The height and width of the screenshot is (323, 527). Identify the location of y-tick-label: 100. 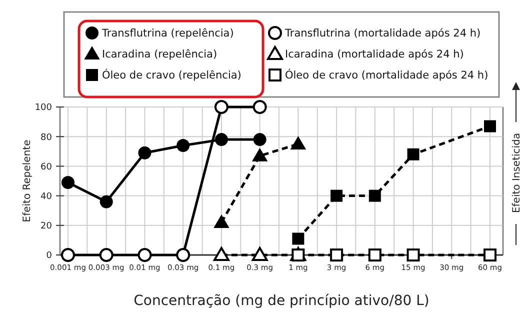
(43, 108).